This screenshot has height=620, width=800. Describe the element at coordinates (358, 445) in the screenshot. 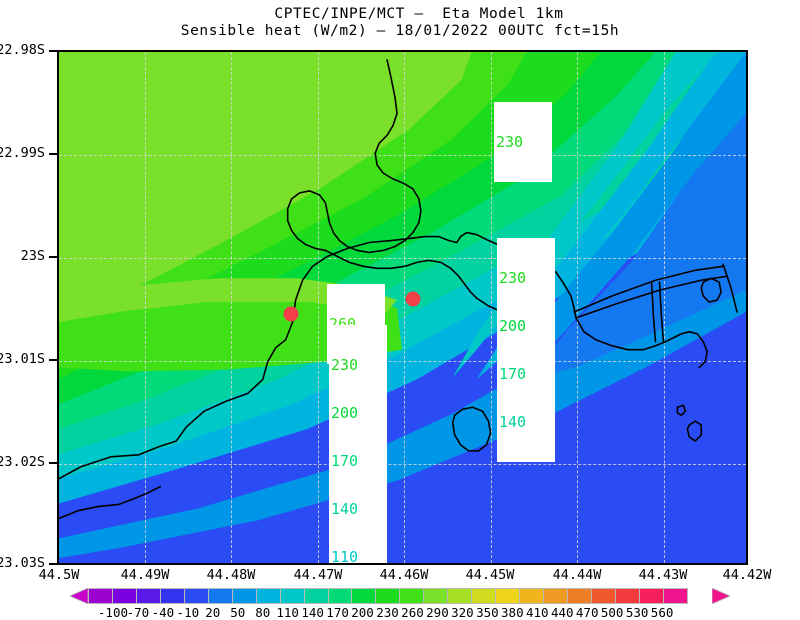

I see `contour-label-bay-stack: 230 200 170 140 110 80 50 20` at that location.